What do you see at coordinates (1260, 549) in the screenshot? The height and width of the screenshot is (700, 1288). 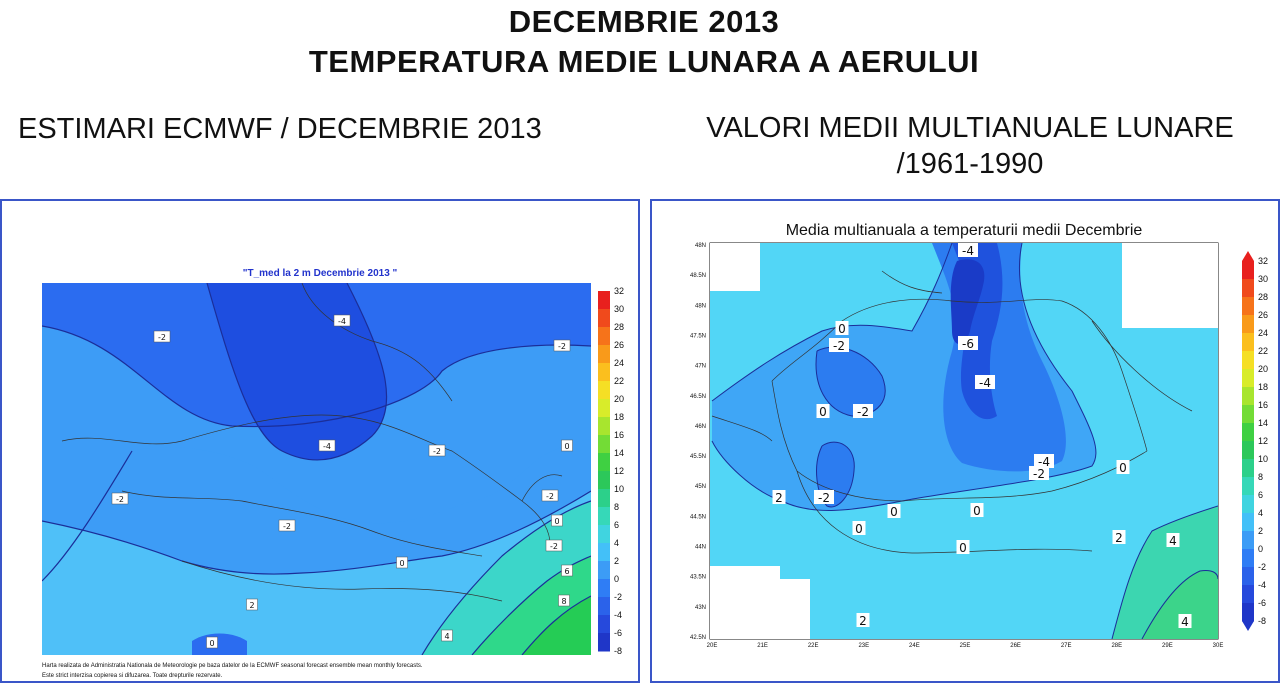 I see `colorbar-tick: 0` at bounding box center [1260, 549].